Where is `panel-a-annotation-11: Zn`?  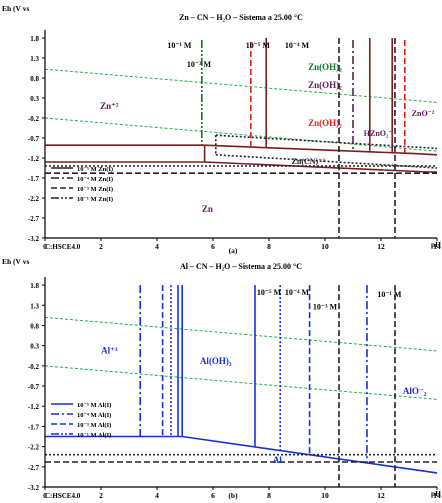
panel-a-annotation-11: Zn is located at coordinates (207, 209).